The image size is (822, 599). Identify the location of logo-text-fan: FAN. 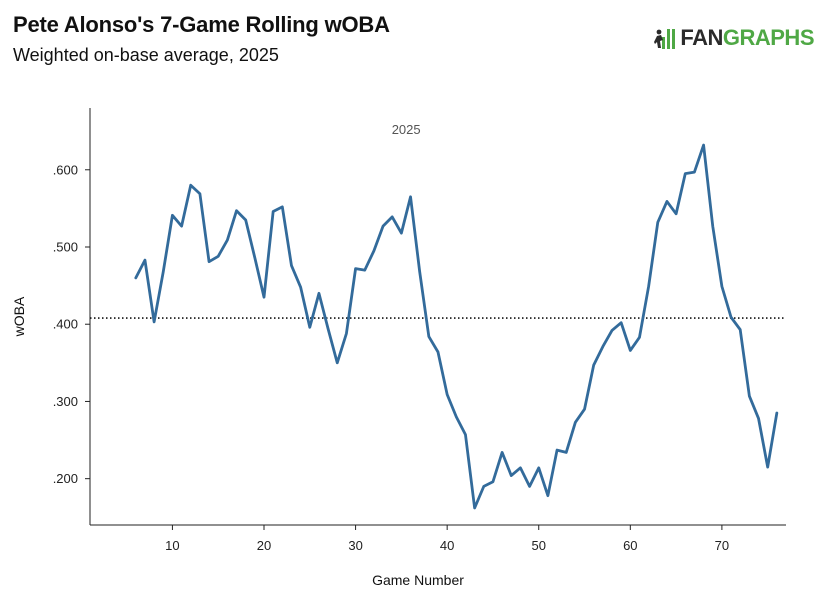
(701, 37).